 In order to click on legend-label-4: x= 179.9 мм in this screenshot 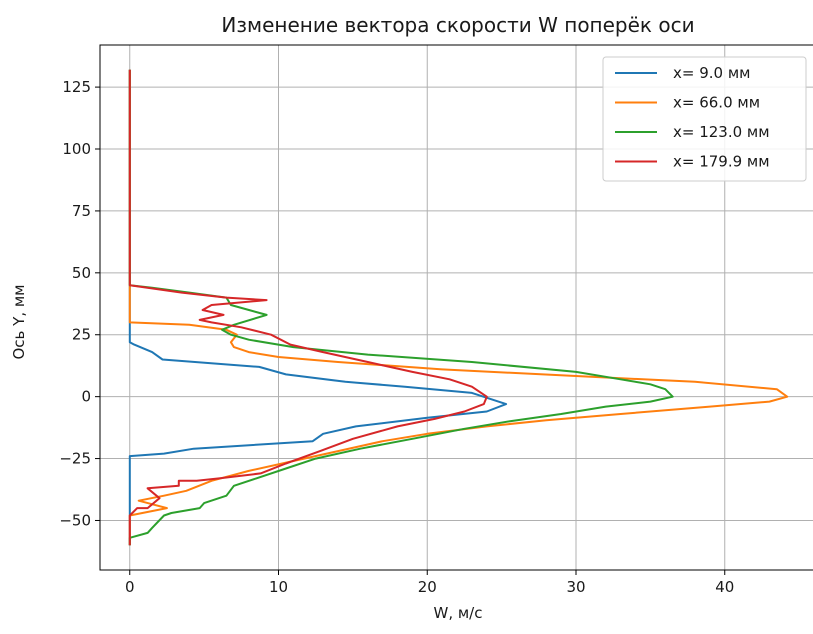, I will do `click(721, 162)`.